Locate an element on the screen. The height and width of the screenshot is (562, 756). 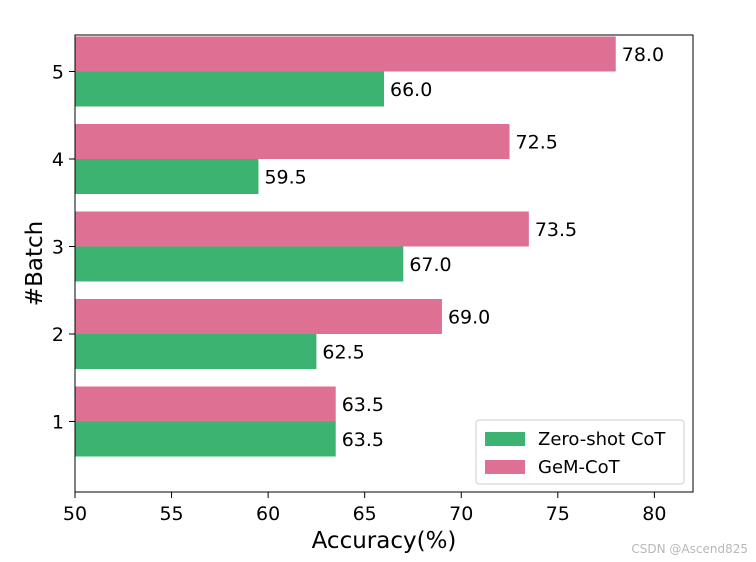
legend-label-gem-cot: GeM-CoT is located at coordinates (579, 467).